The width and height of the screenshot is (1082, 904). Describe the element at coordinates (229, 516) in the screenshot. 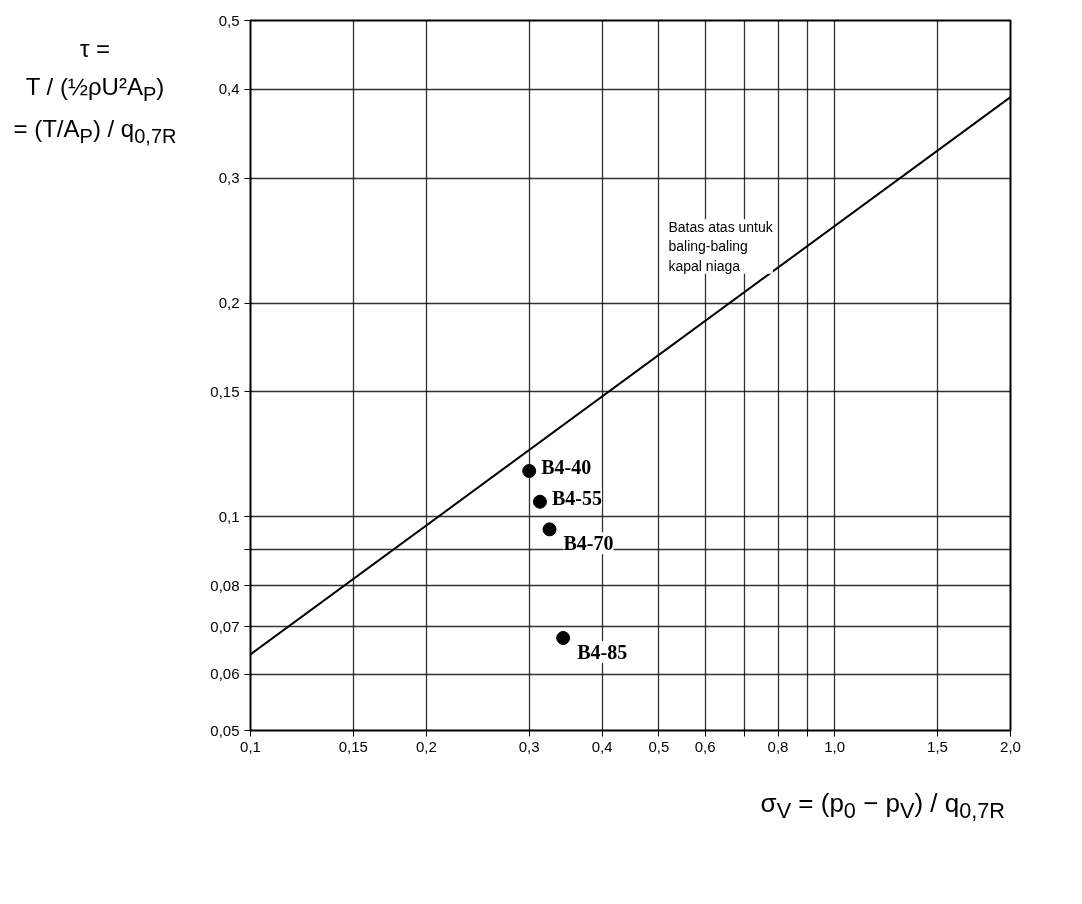

I see `y-tick-label: 0,1` at that location.